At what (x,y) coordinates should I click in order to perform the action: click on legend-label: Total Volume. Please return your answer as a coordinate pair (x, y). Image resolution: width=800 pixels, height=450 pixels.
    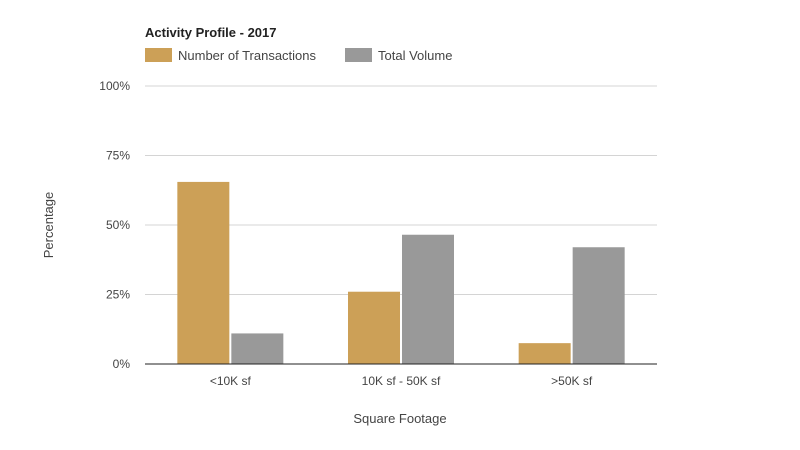
    Looking at the image, I should click on (415, 55).